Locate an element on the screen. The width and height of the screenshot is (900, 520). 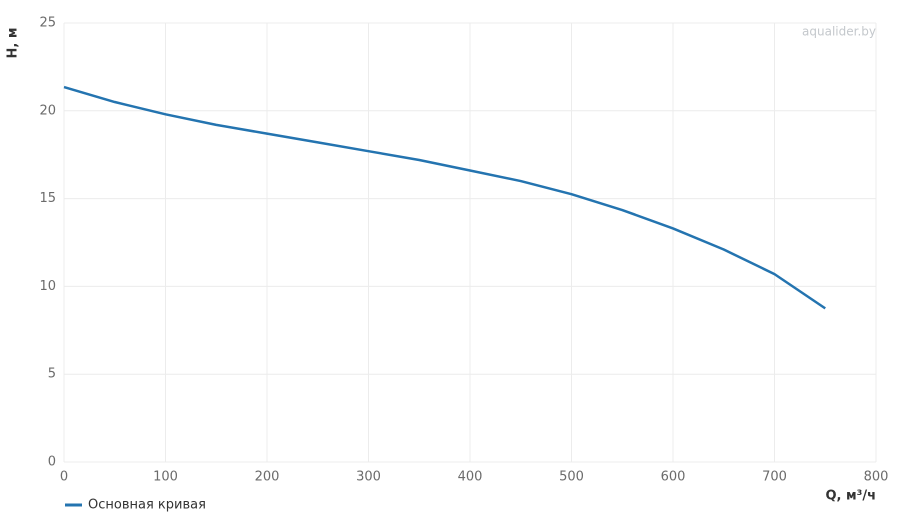
x-tick-label: 600 is located at coordinates (673, 477).